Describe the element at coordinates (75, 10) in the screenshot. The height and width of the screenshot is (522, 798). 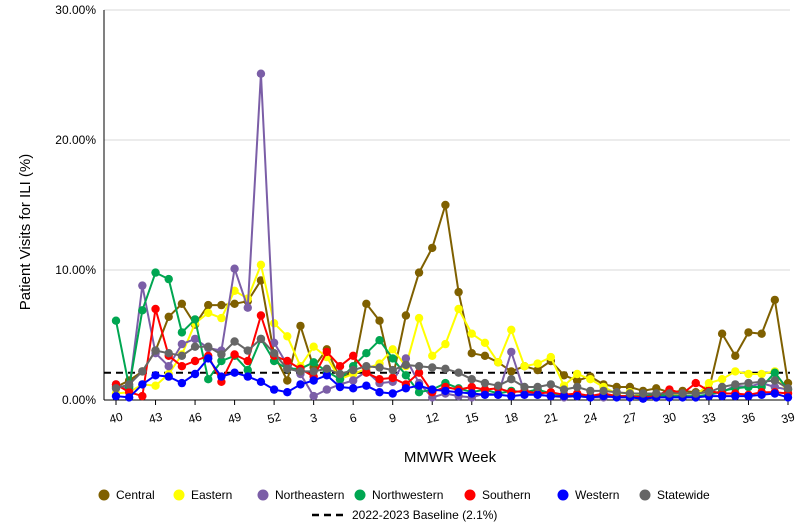
I see `y-tick-label: 30.00%` at that location.